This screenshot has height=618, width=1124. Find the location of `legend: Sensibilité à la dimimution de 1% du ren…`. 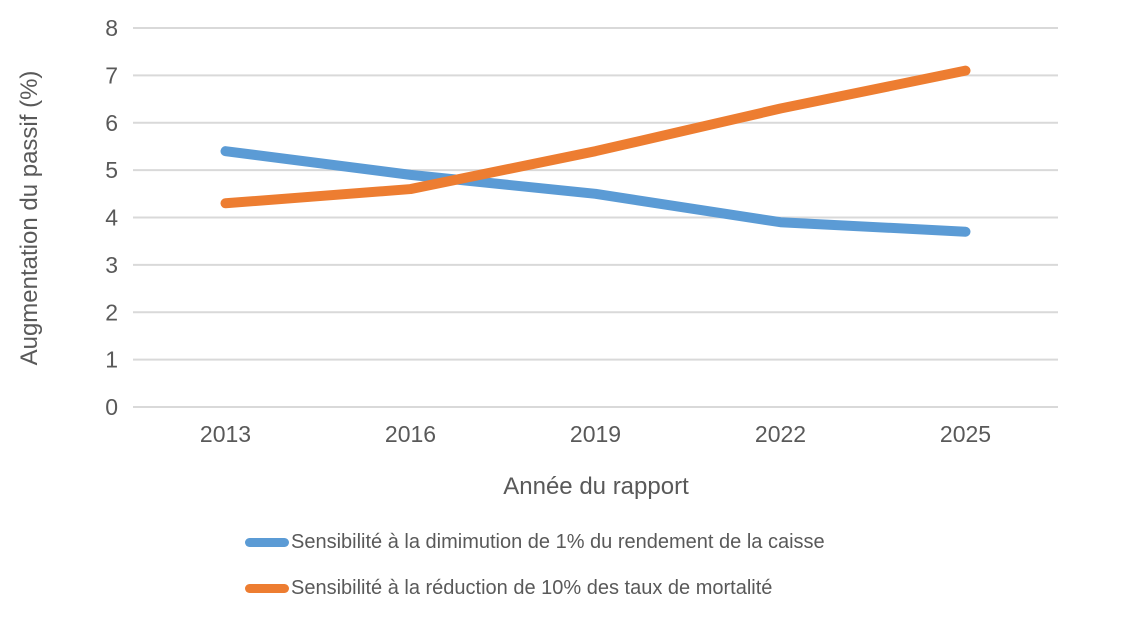

legend: Sensibilité à la dimimution de 1% du ren… is located at coordinates (535, 565).